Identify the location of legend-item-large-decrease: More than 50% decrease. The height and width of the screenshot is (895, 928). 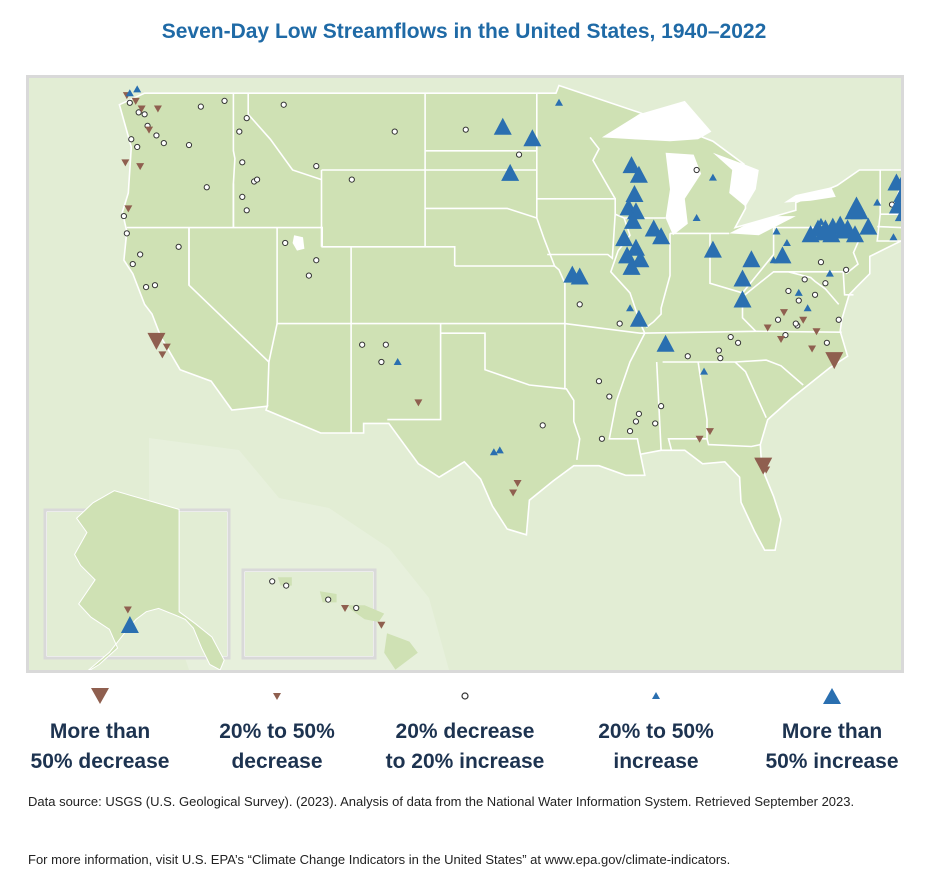
(100, 731).